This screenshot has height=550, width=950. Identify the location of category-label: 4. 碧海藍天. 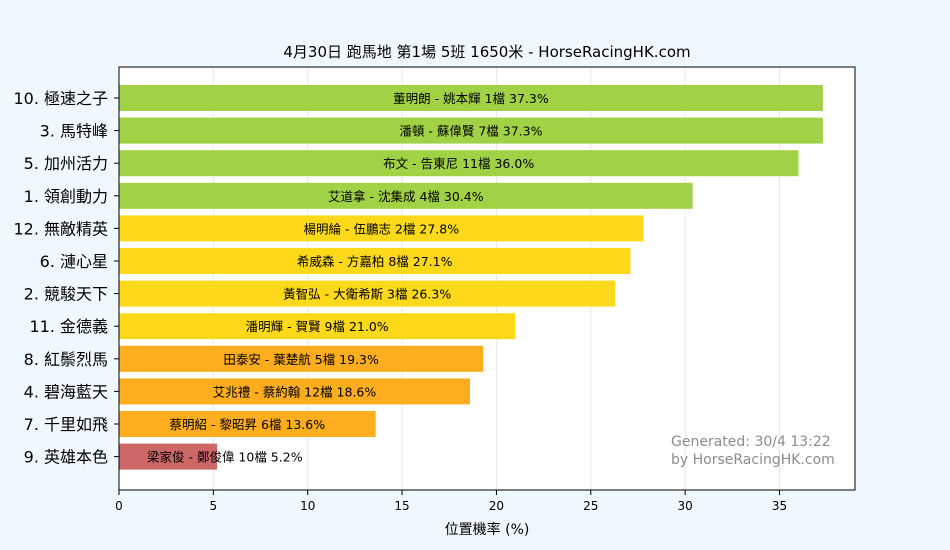
(66, 391).